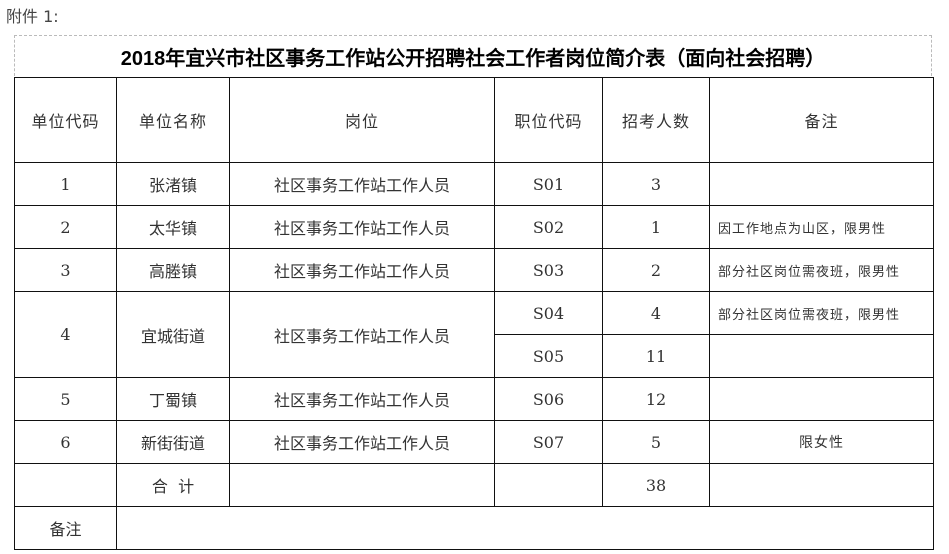  I want to click on count: 12, so click(656, 399).